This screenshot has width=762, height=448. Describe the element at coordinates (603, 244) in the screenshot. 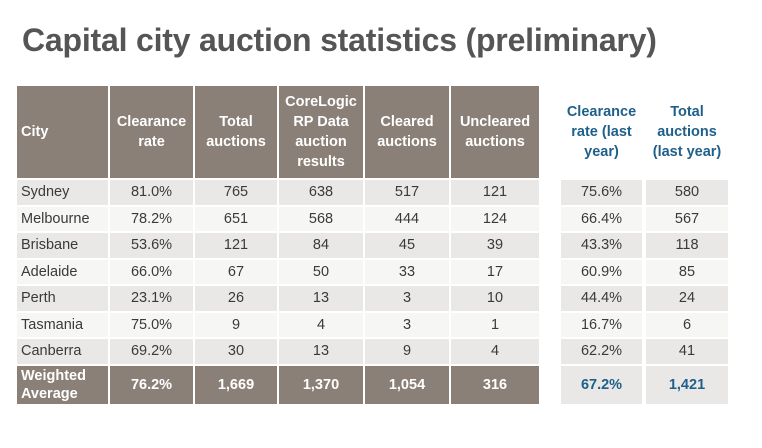

I see `cell-clearance-last-year: 43.3%` at that location.